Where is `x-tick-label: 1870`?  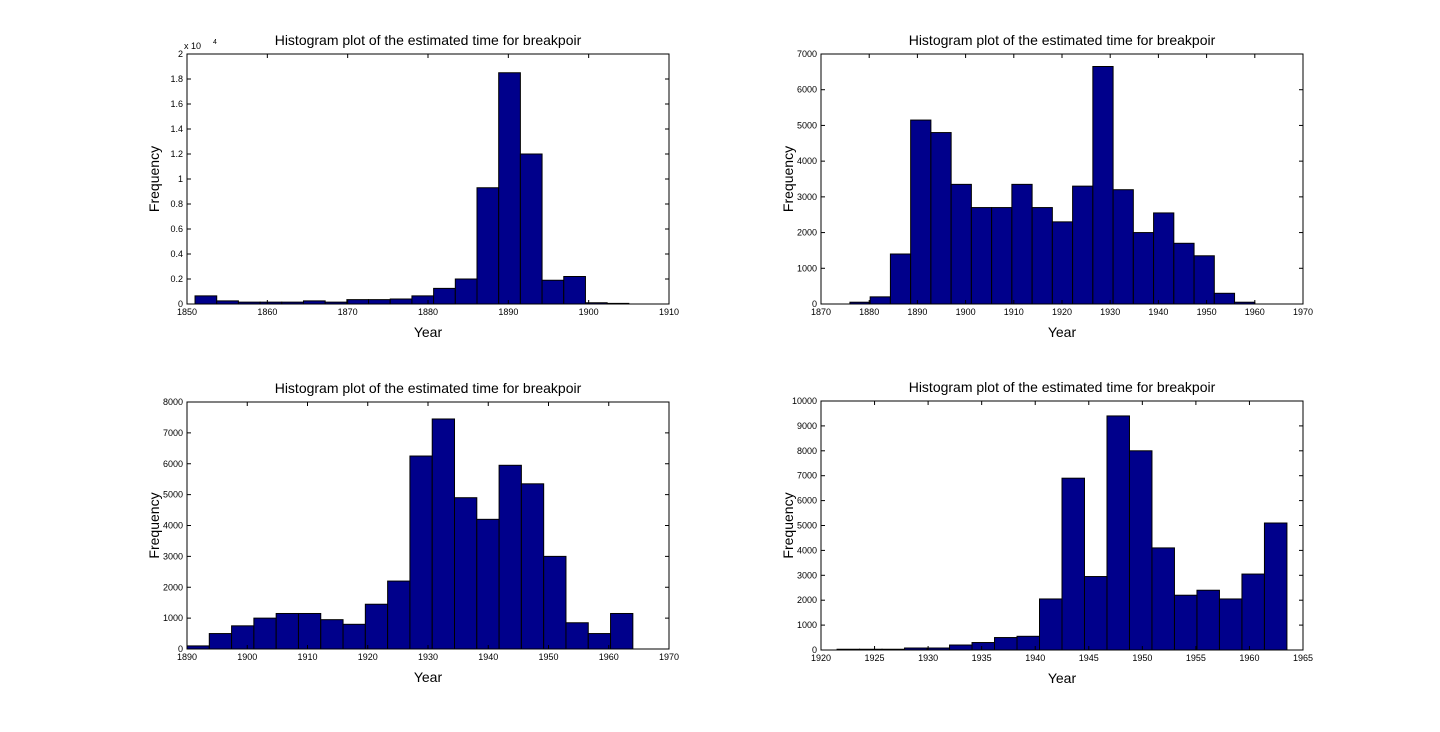 x-tick-label: 1870 is located at coordinates (348, 312).